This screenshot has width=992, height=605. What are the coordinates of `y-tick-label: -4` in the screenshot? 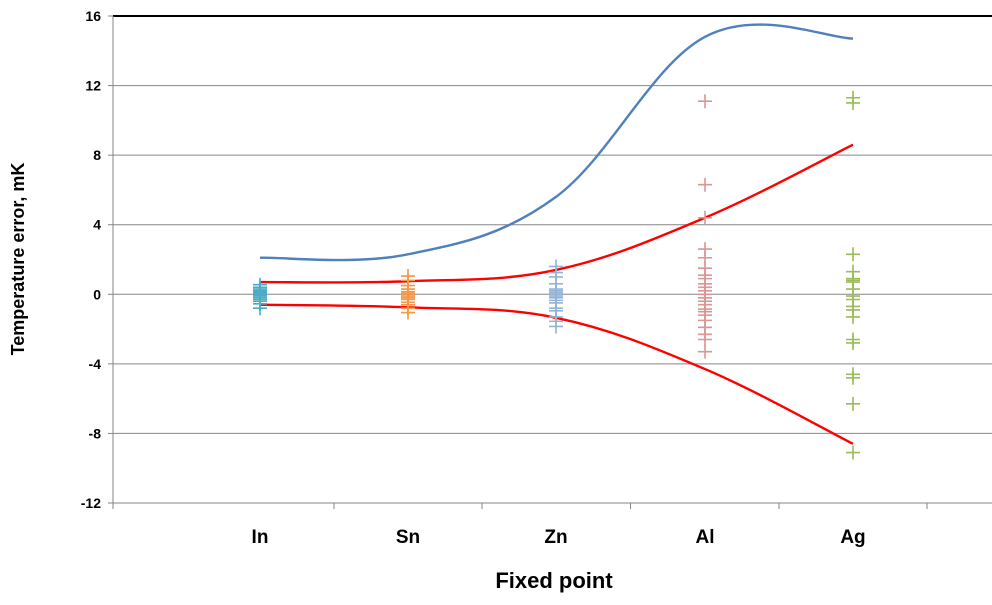 It's located at (95, 364).